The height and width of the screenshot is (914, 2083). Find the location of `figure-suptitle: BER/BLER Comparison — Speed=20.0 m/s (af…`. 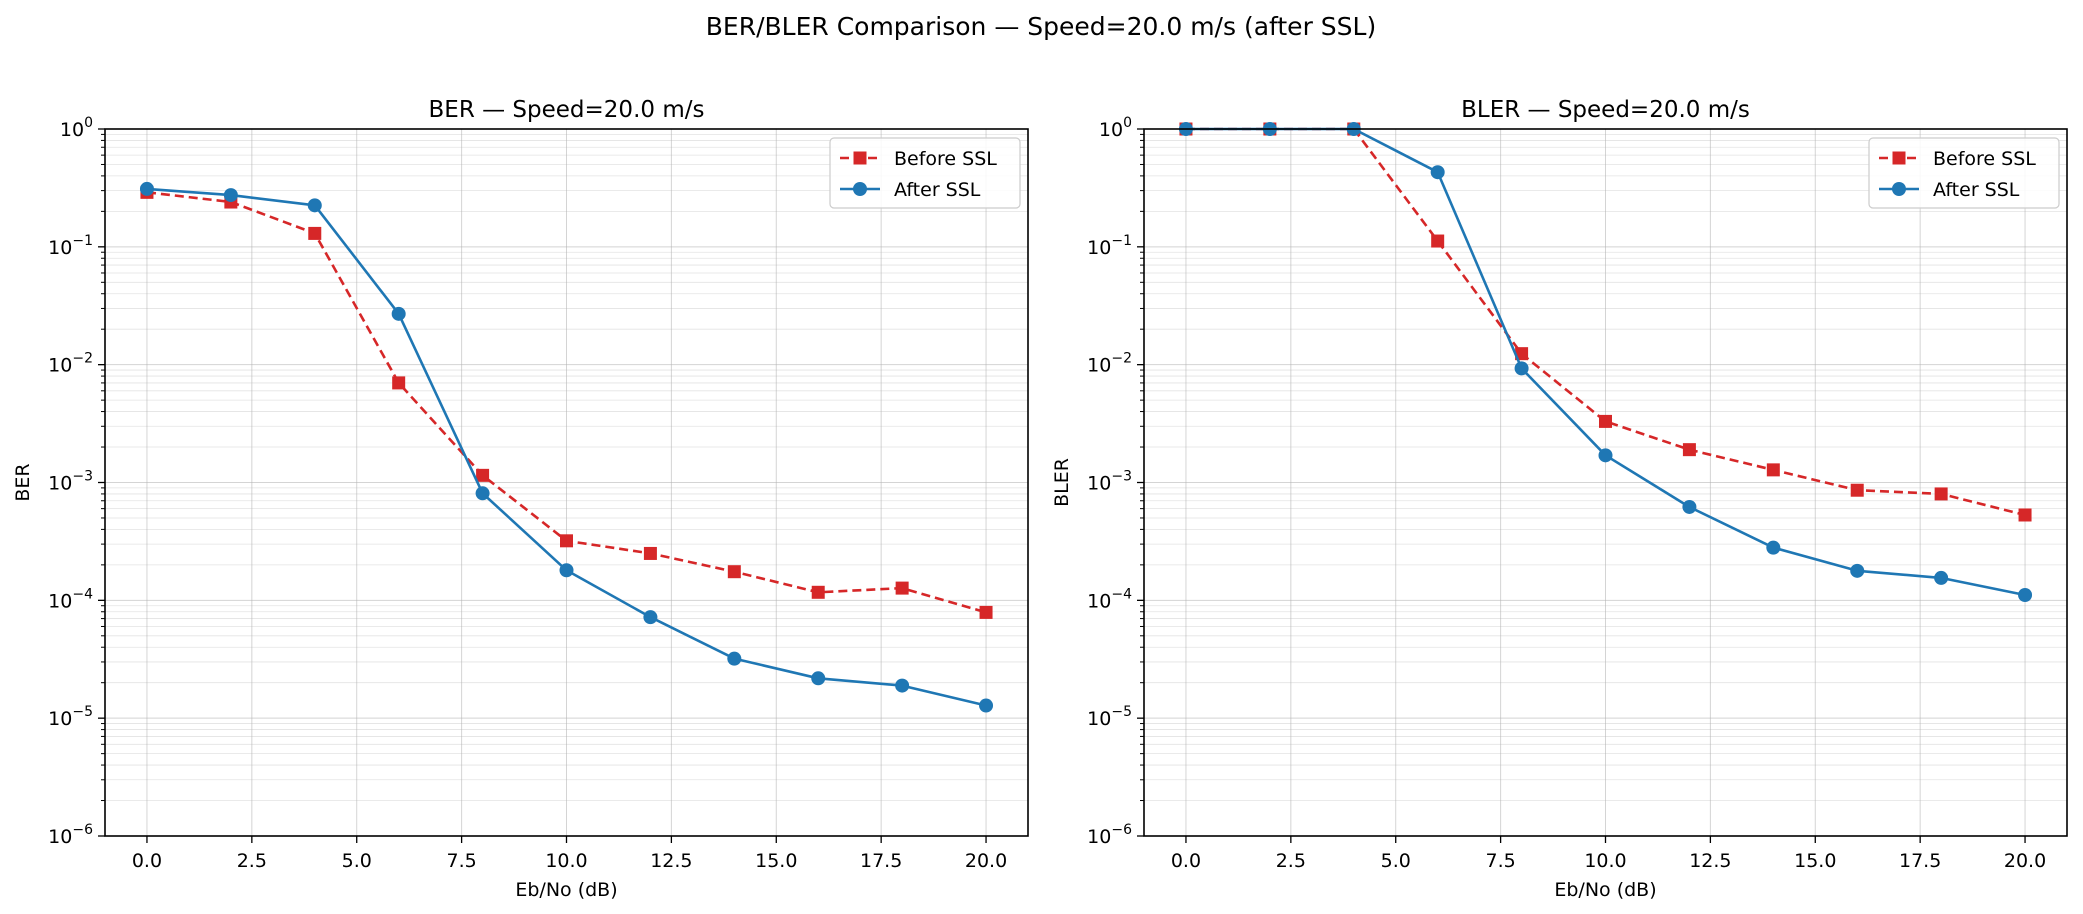

figure-suptitle: BER/BLER Comparison — Speed=20.0 m/s (af… is located at coordinates (1041, 26).